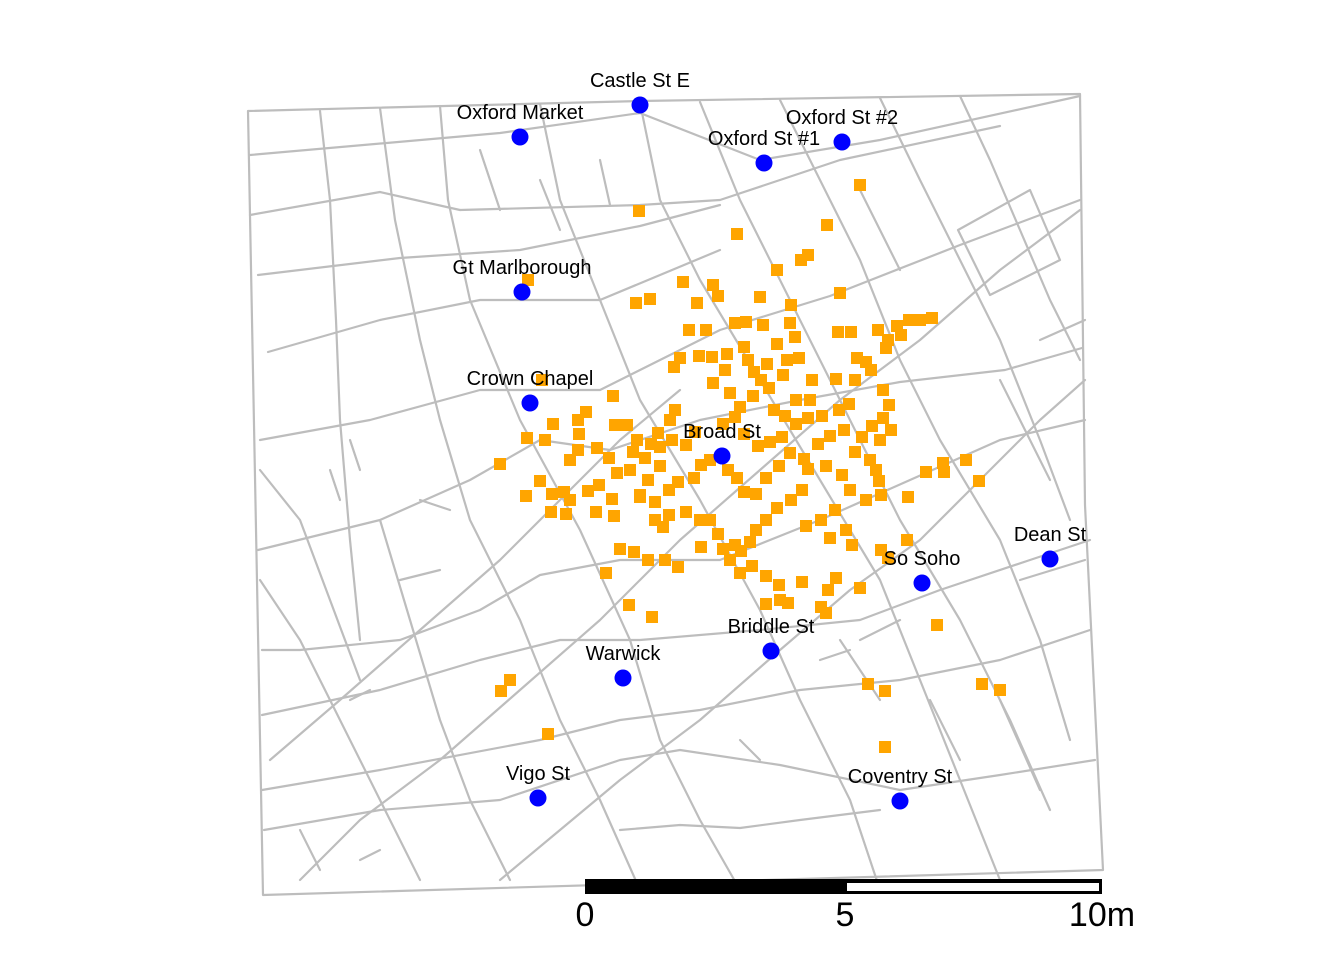 The height and width of the screenshot is (960, 1344). I want to click on pump-label: Oxford Market, so click(520, 113).